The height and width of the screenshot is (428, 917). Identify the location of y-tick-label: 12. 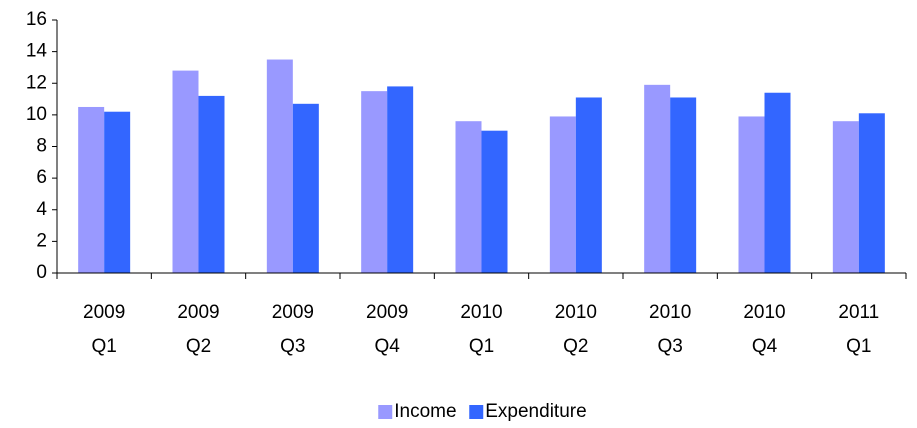
(36, 82).